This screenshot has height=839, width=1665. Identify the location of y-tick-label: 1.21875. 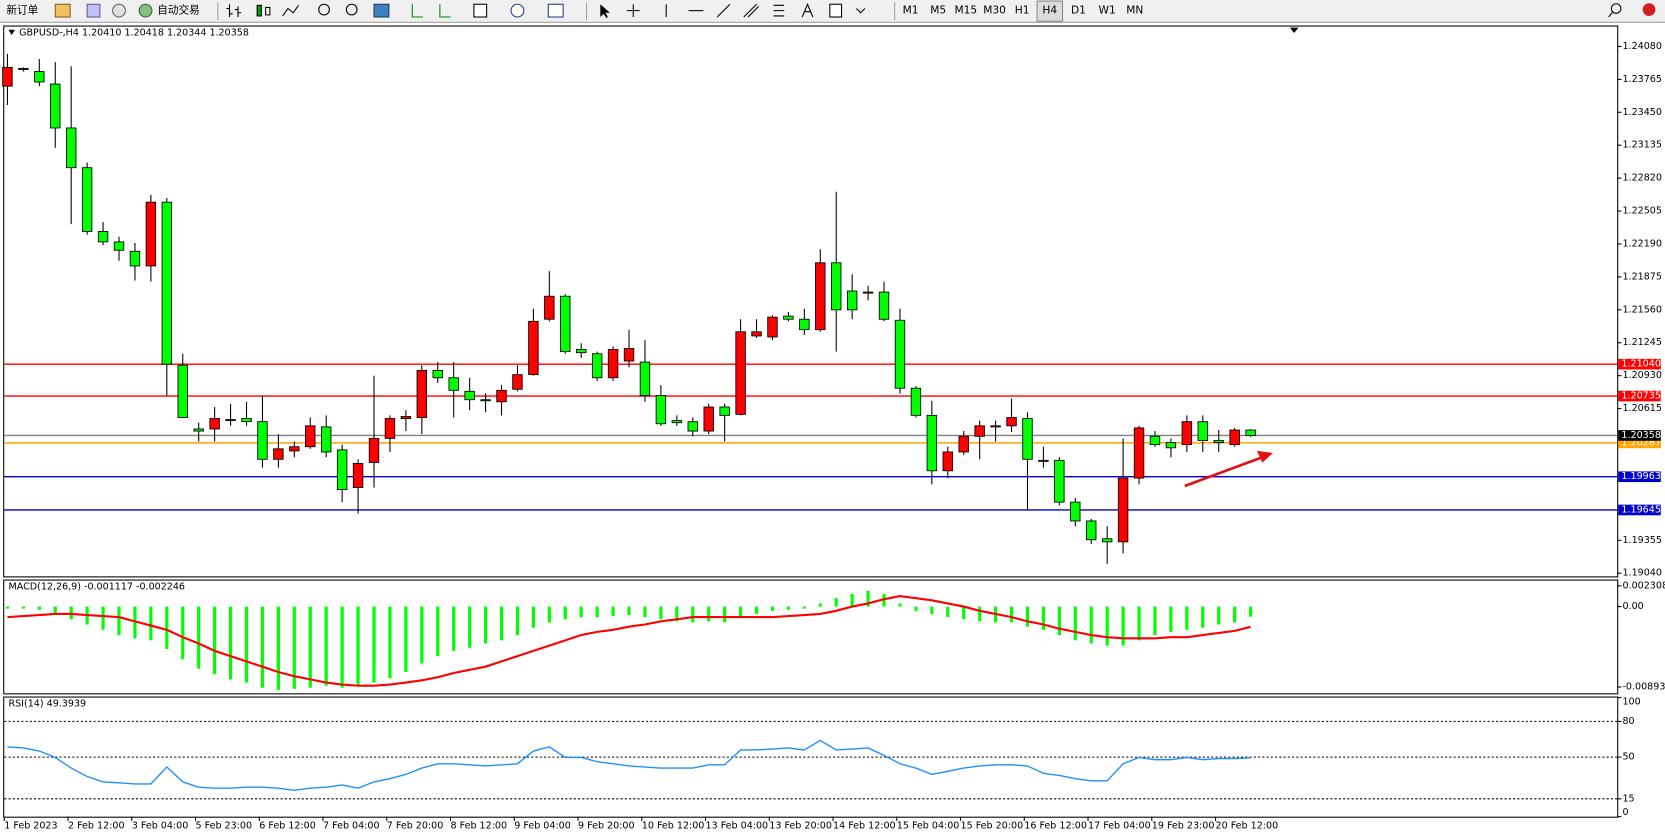
(1641, 276).